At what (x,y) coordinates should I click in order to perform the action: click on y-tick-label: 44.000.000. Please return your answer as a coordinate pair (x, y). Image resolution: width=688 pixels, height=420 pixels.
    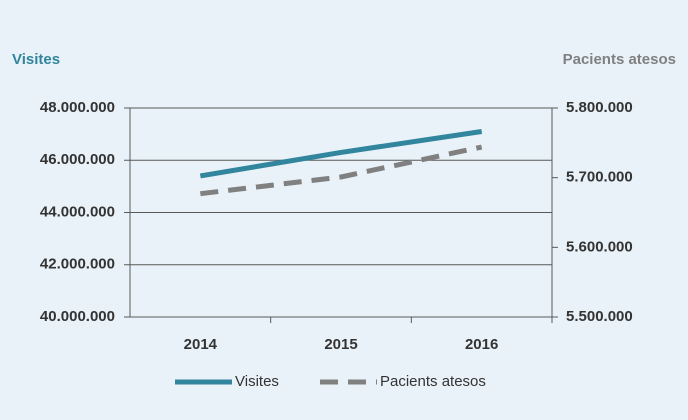
    Looking at the image, I should click on (77, 211).